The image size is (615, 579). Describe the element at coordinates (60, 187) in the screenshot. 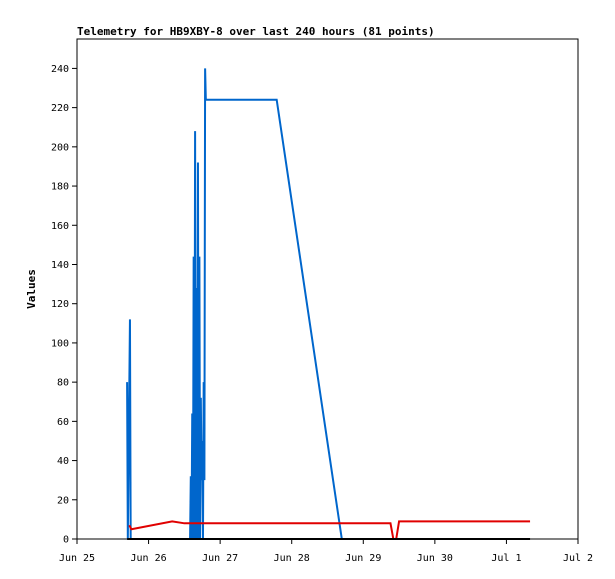

I see `y-tick-label: 180` at that location.